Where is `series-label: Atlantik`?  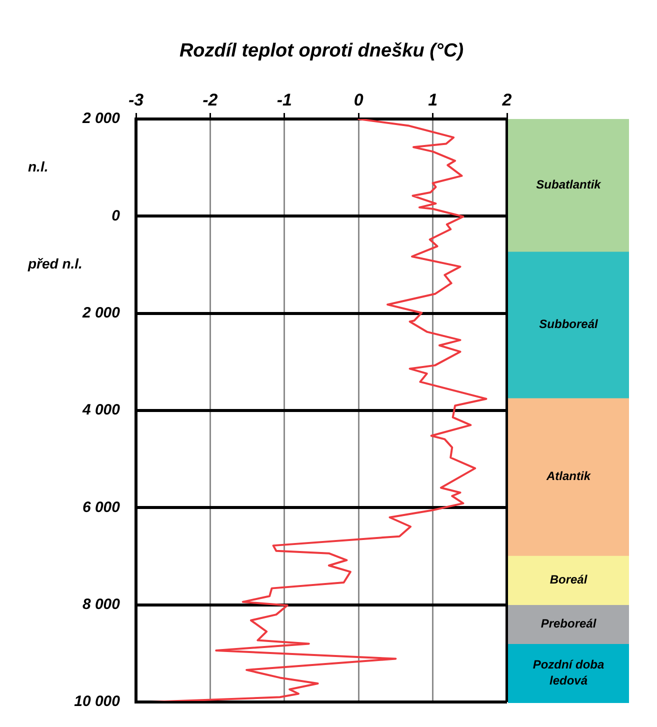
series-label: Atlantik is located at coordinates (568, 476).